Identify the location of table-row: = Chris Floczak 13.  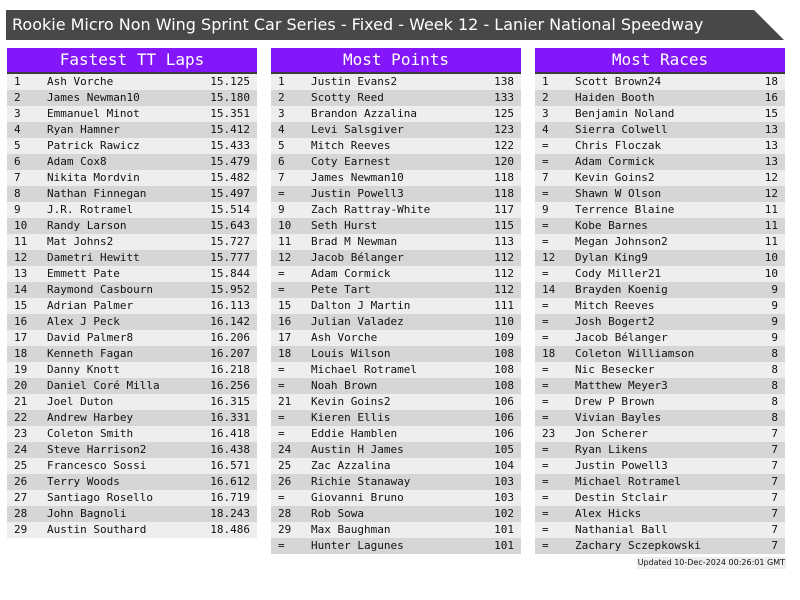
(660, 146).